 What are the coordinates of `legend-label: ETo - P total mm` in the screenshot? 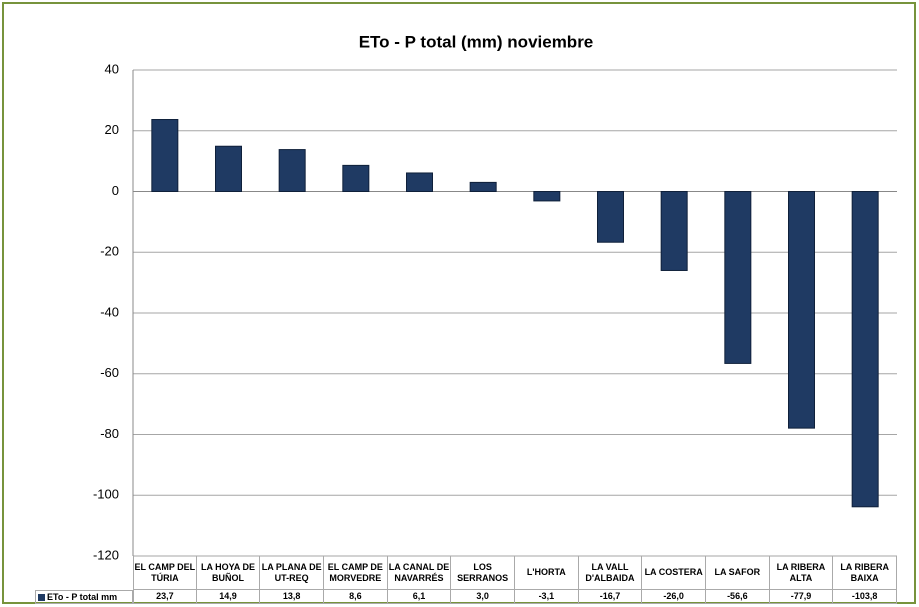 It's located at (82, 596).